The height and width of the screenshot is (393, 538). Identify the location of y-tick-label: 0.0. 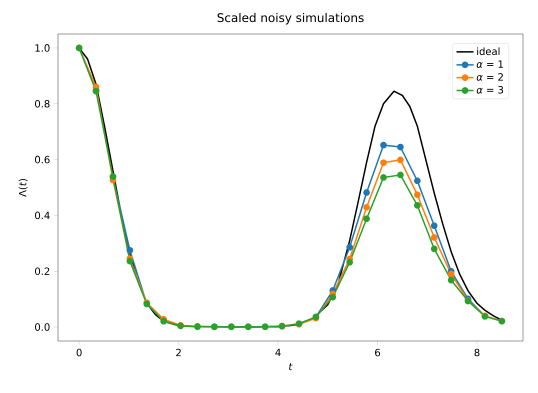
(42, 327).